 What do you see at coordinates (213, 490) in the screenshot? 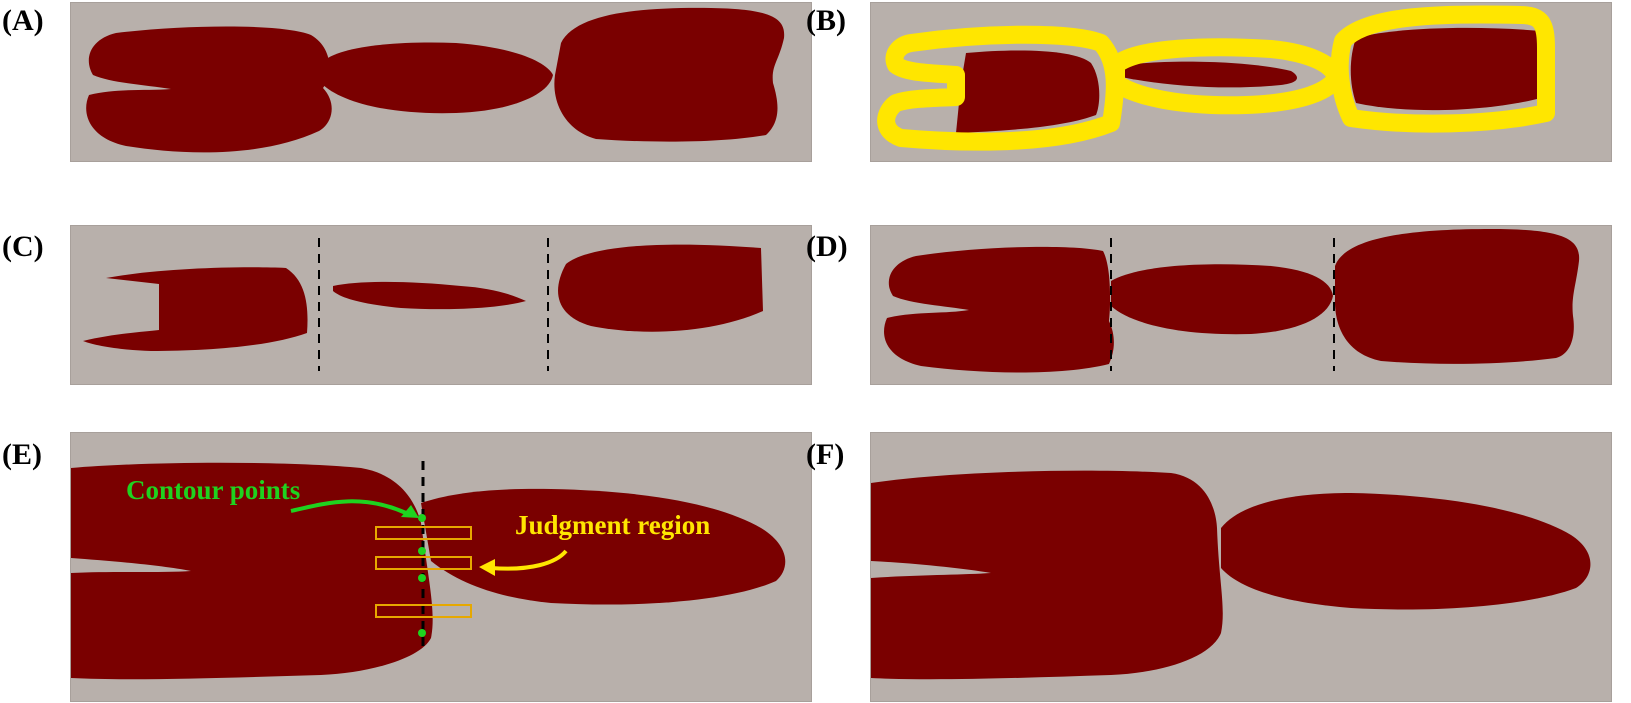
I see `contour-points-annotation: Contour points` at bounding box center [213, 490].